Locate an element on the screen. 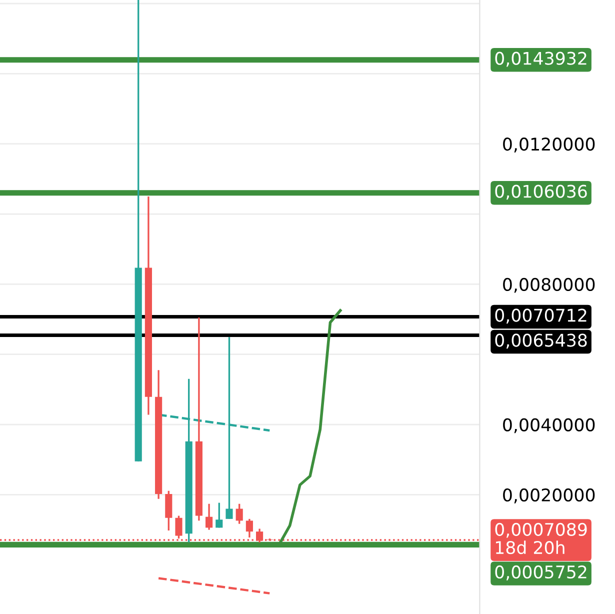 The image size is (615, 614). ref-line-label: 0,0007089 18d 20h is located at coordinates (541, 538).